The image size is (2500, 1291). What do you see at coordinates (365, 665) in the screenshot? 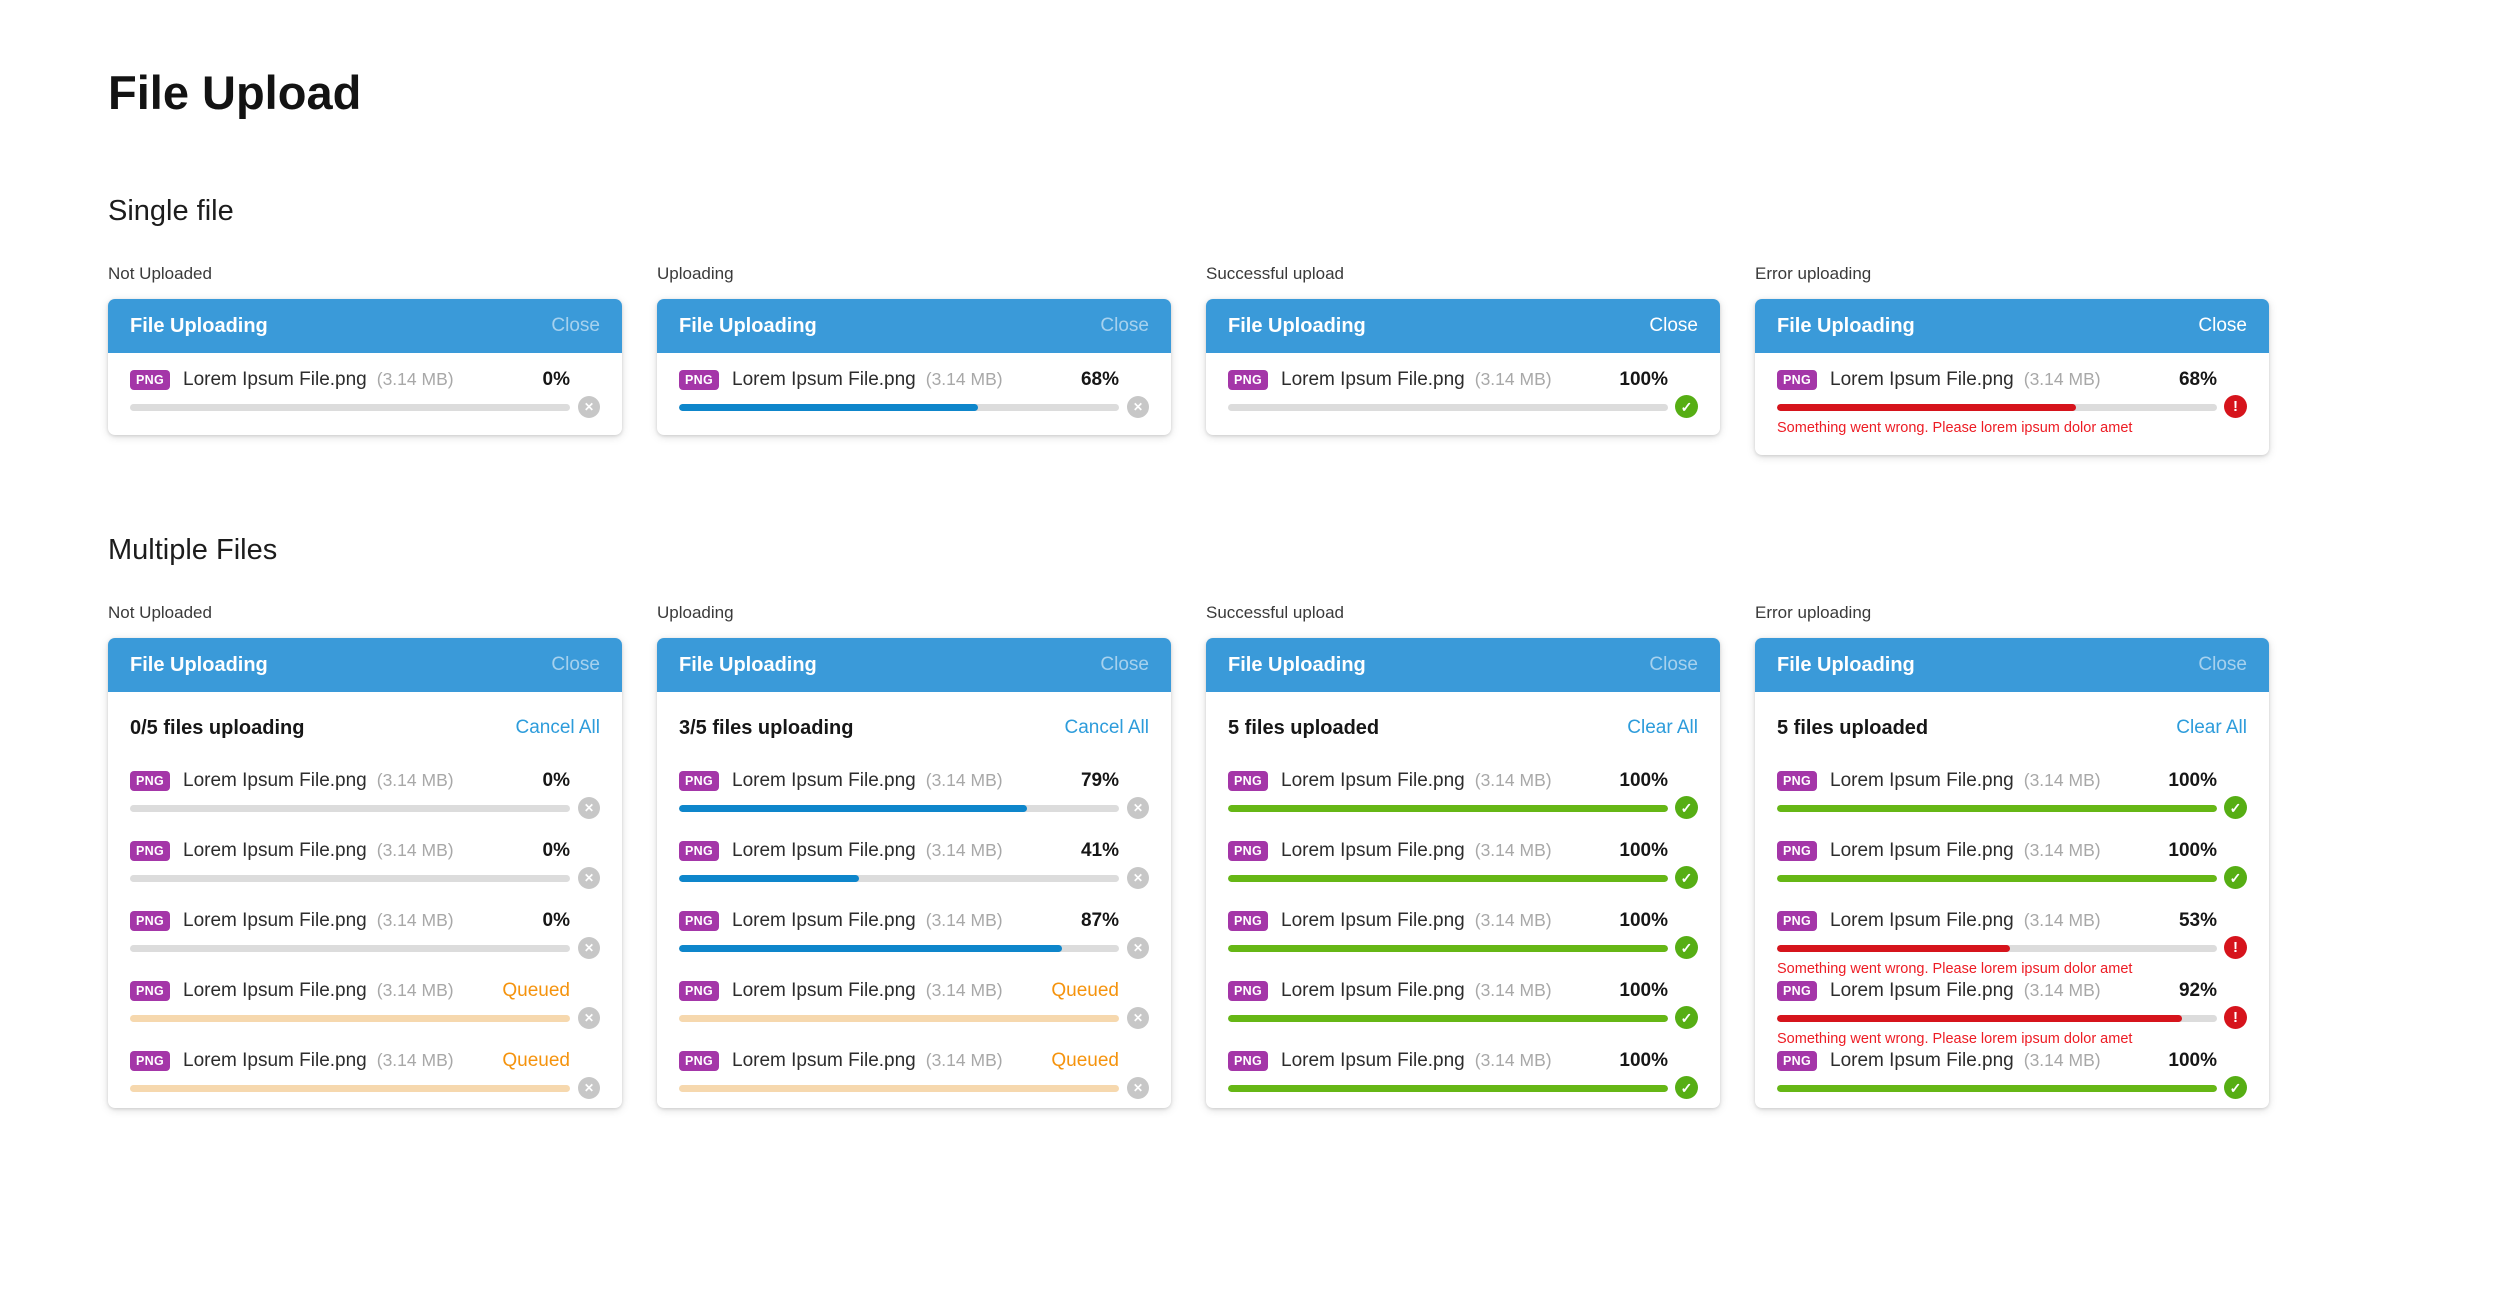
I see `card-header: File Uploading Close` at bounding box center [365, 665].